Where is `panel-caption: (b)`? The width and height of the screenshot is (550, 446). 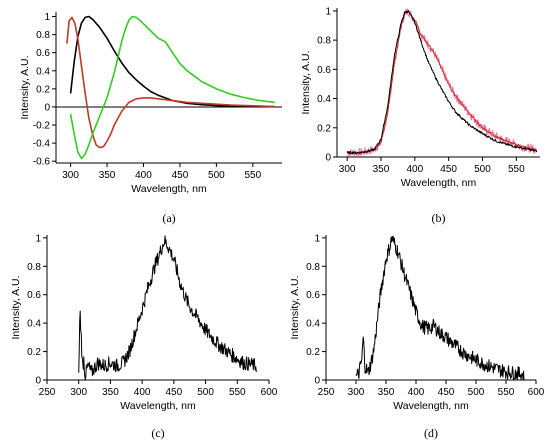
panel-caption: (b) is located at coordinates (439, 218).